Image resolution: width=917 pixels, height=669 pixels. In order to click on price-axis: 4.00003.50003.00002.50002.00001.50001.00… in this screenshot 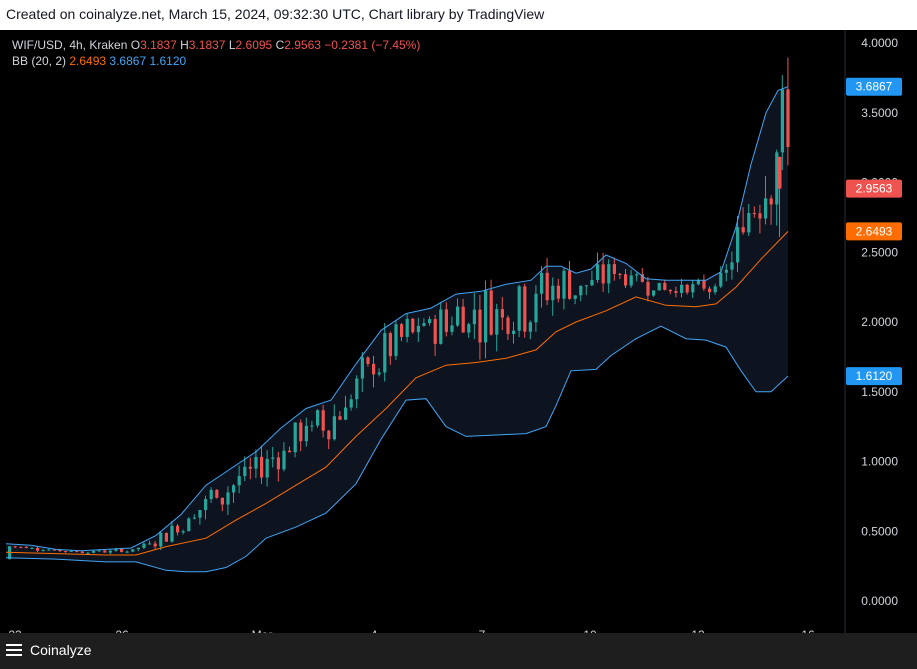, I will do `click(879, 322)`.